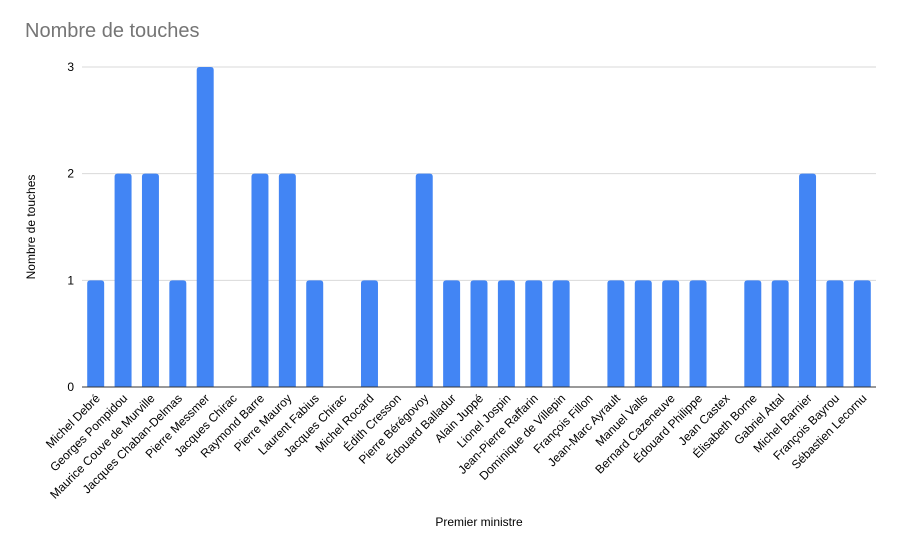  Describe the element at coordinates (112, 31) in the screenshot. I see `chart-title: Nombre de touches` at that location.